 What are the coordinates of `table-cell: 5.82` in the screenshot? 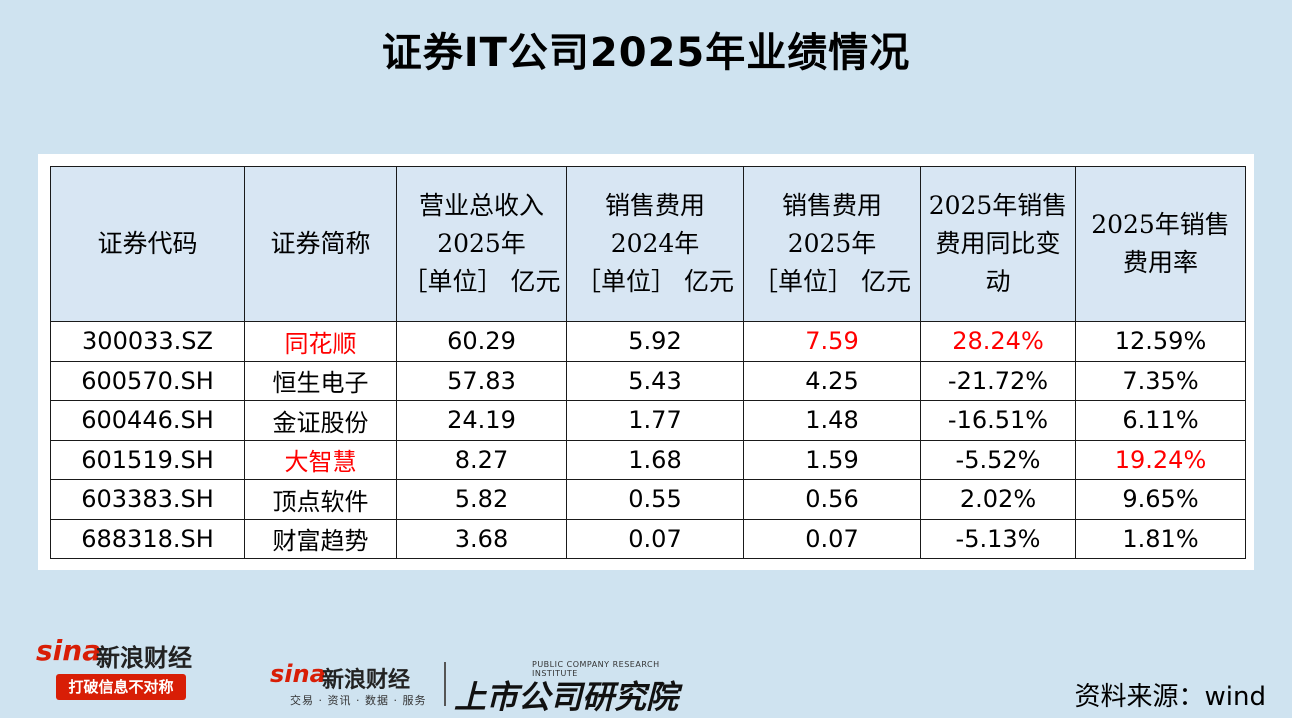 It's located at (481, 499).